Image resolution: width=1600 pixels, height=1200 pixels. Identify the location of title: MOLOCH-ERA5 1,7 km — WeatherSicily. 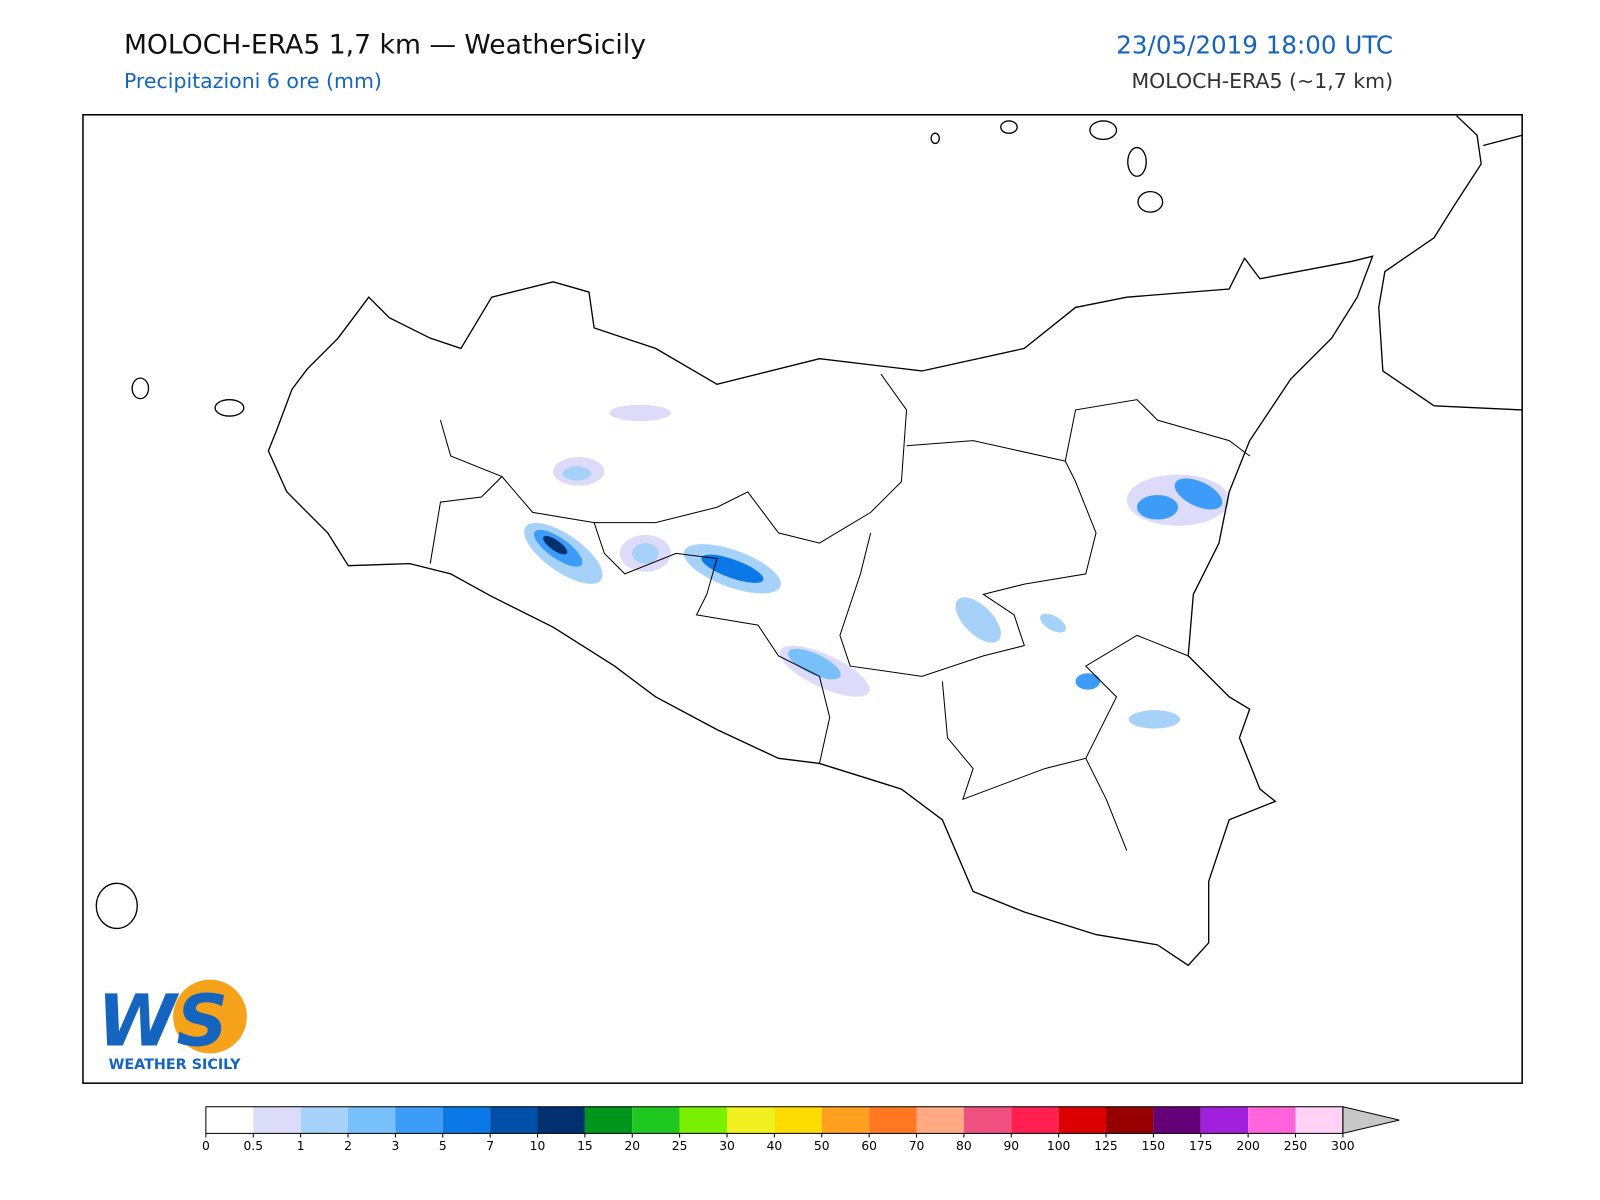
(385, 44).